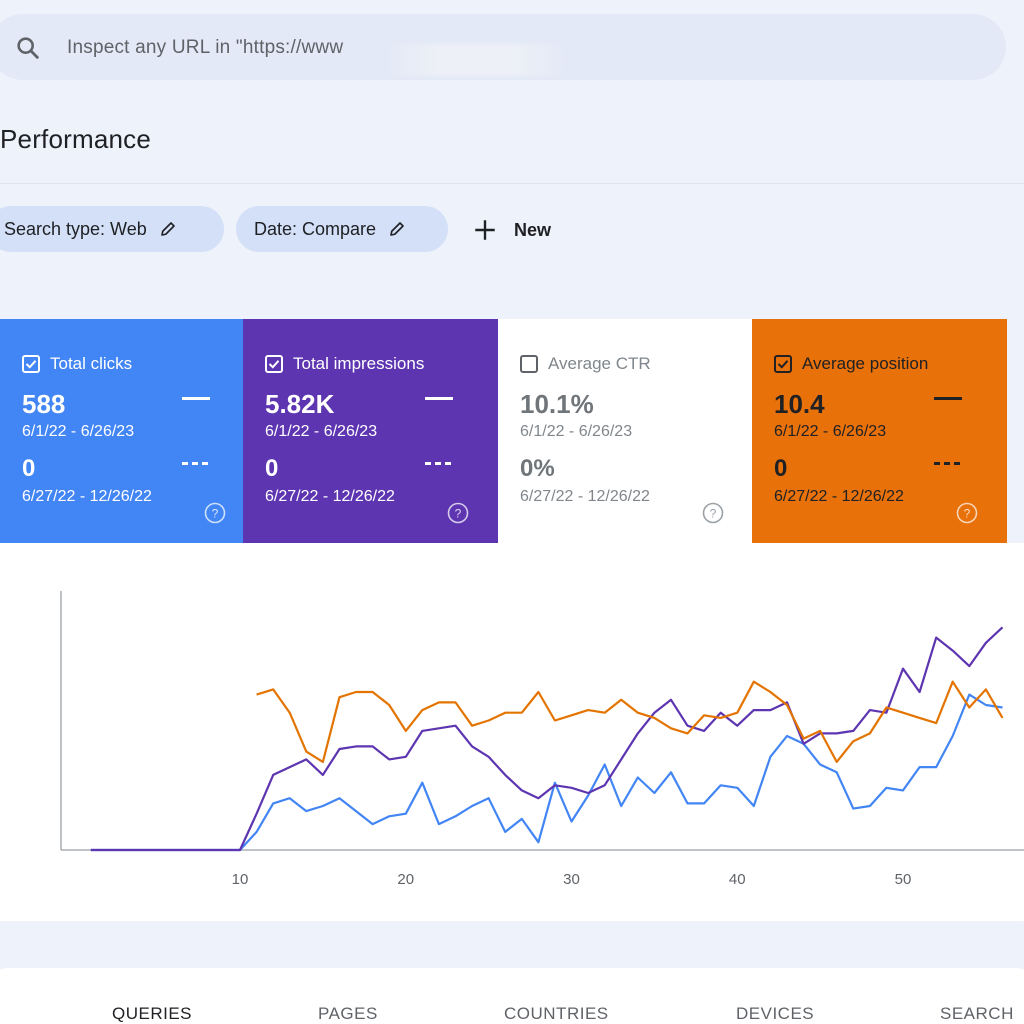 The width and height of the screenshot is (1024, 1024). I want to click on new-filter-button: New, so click(511, 230).